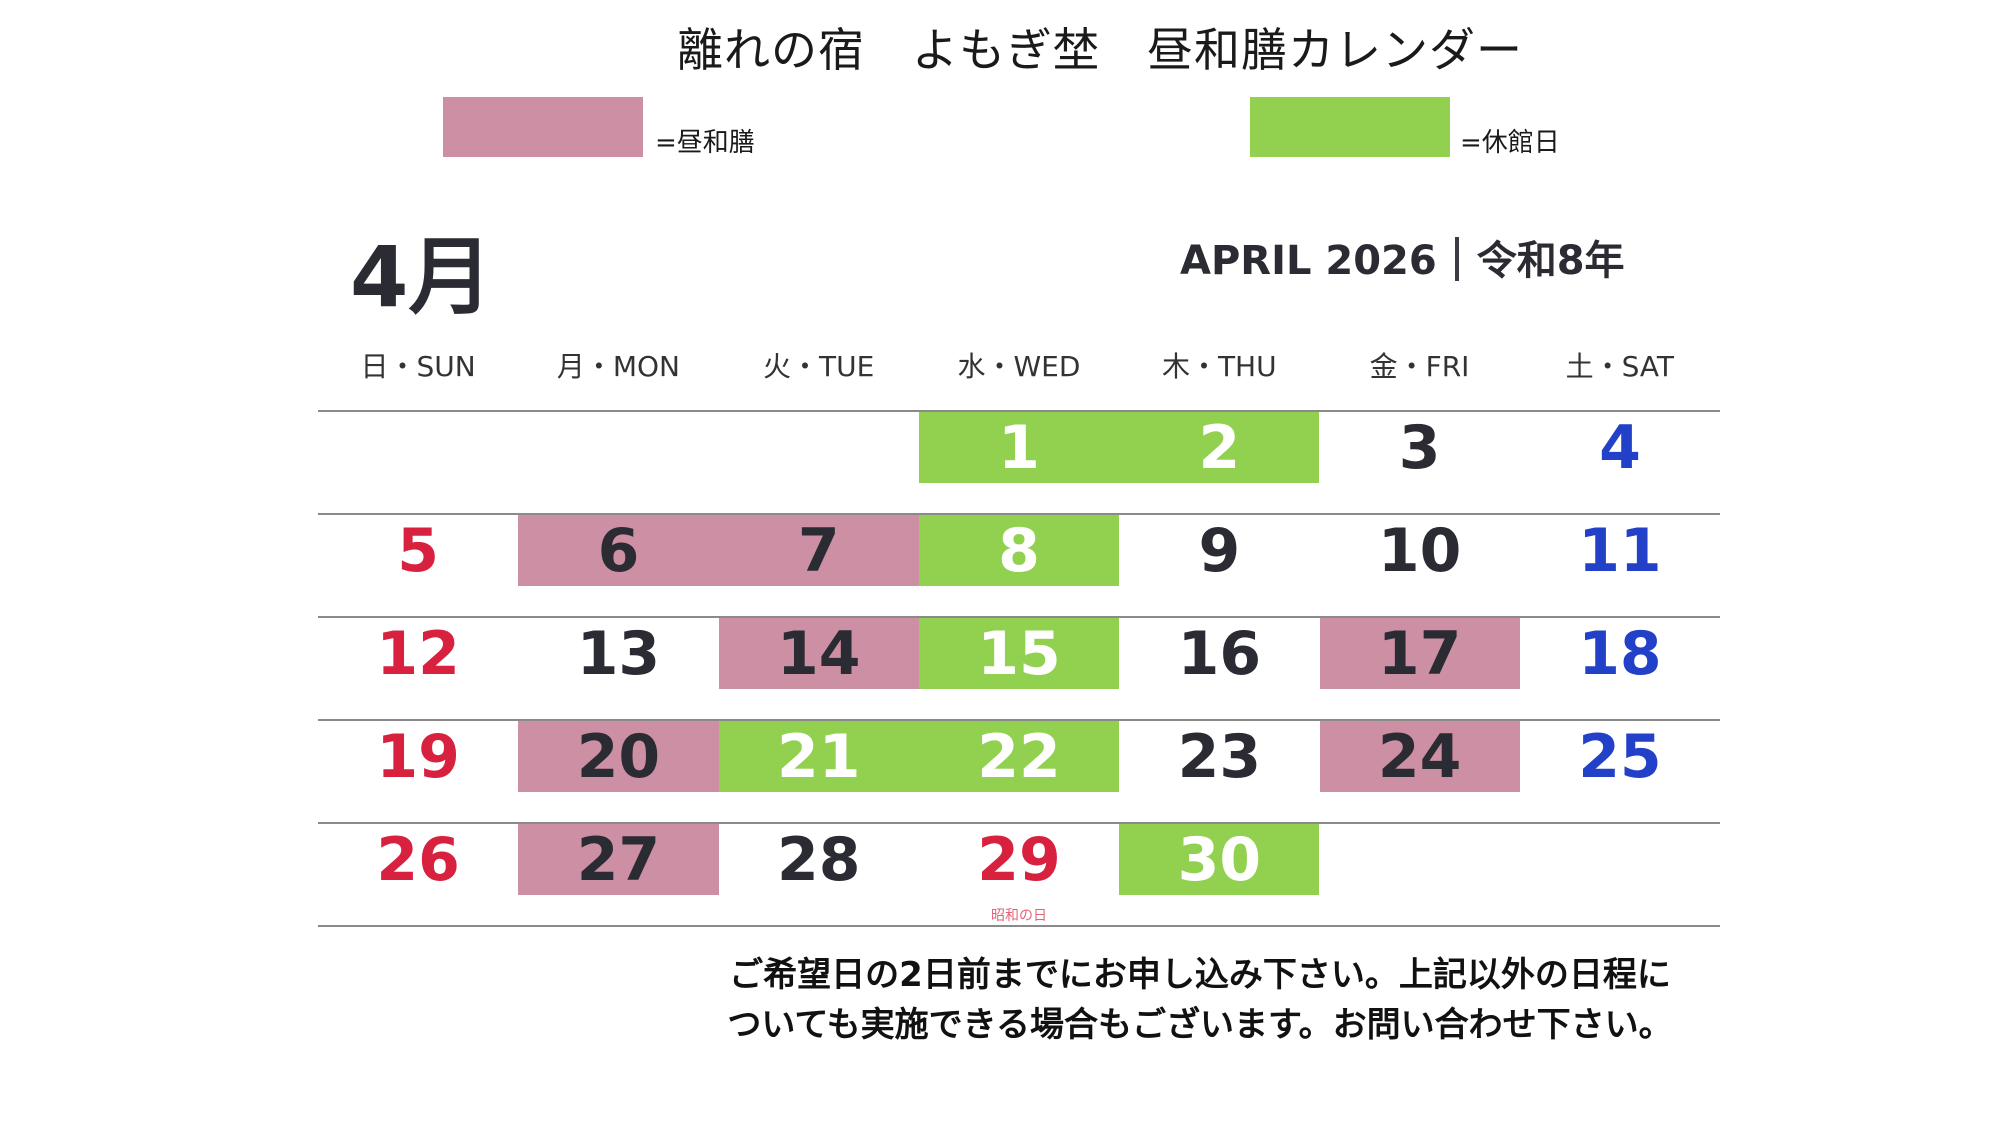  I want to click on day-number: 3, so click(1419, 448).